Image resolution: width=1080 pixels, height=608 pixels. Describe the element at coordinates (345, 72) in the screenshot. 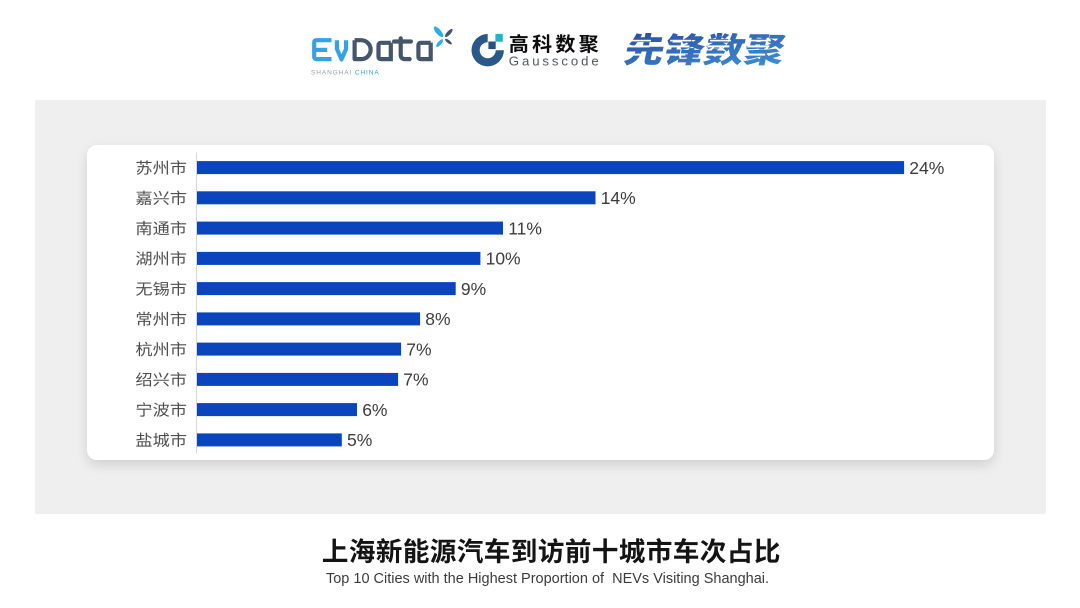

I see `svg-text: SHANGHAI CHINA` at that location.